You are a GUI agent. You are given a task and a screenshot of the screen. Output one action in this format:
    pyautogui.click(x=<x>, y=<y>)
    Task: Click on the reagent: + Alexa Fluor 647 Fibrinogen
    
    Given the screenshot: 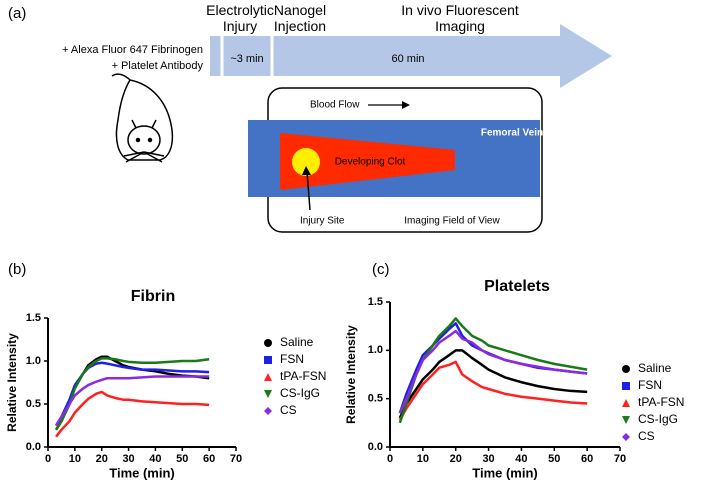 What is the action you would take?
    pyautogui.click(x=132, y=50)
    